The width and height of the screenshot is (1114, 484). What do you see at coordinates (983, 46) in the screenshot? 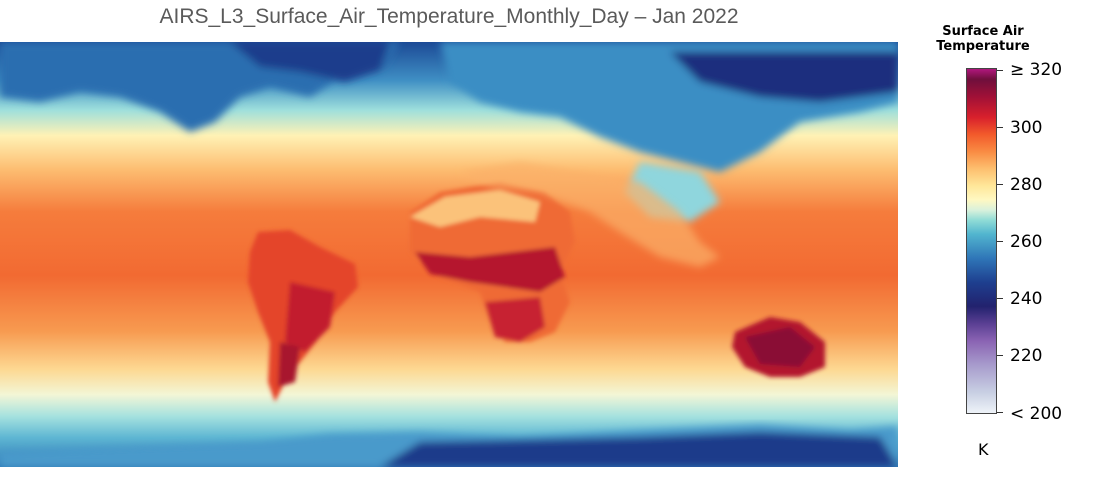
I see `colorbar-title-line2: Temperature` at bounding box center [983, 46].